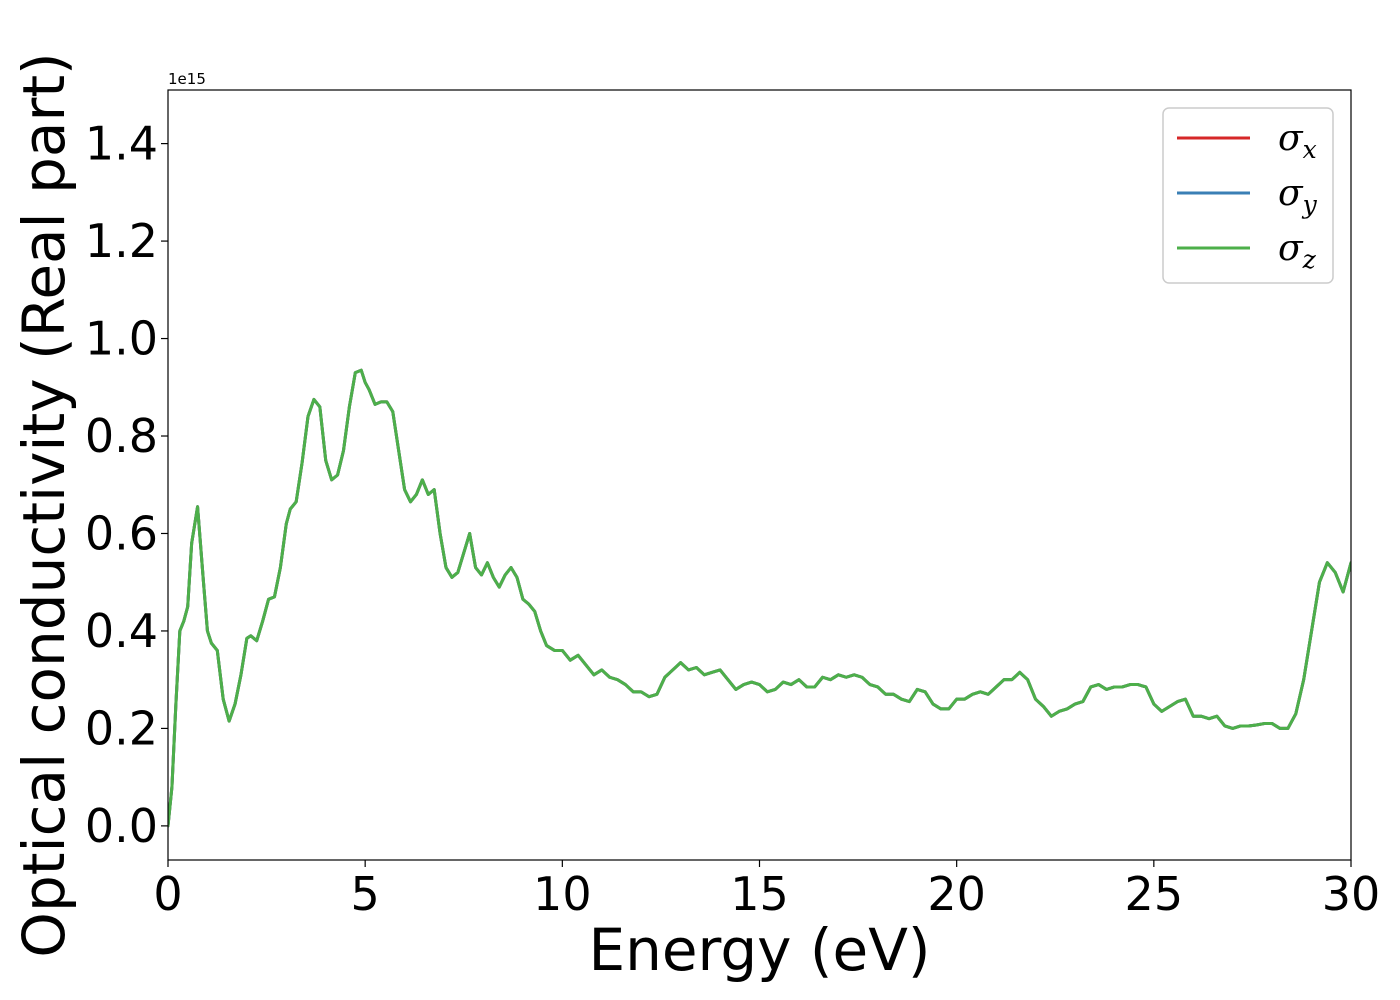 Image resolution: width=1400 pixels, height=1000 pixels. I want to click on x-axis-ticks: 0 5 10 15 20 25 30, so click(766, 890).